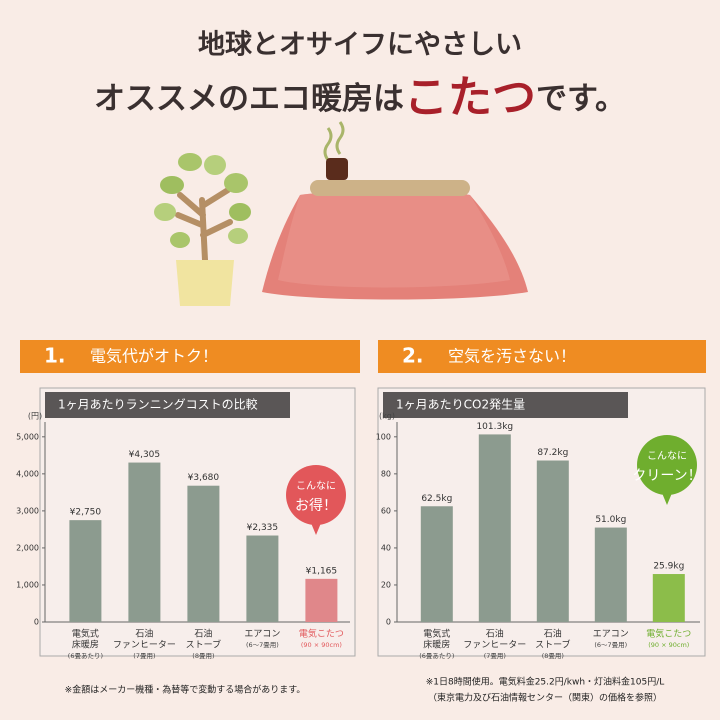 The width and height of the screenshot is (720, 720). Describe the element at coordinates (35, 416) in the screenshot. I see `y-unit: (円)` at that location.